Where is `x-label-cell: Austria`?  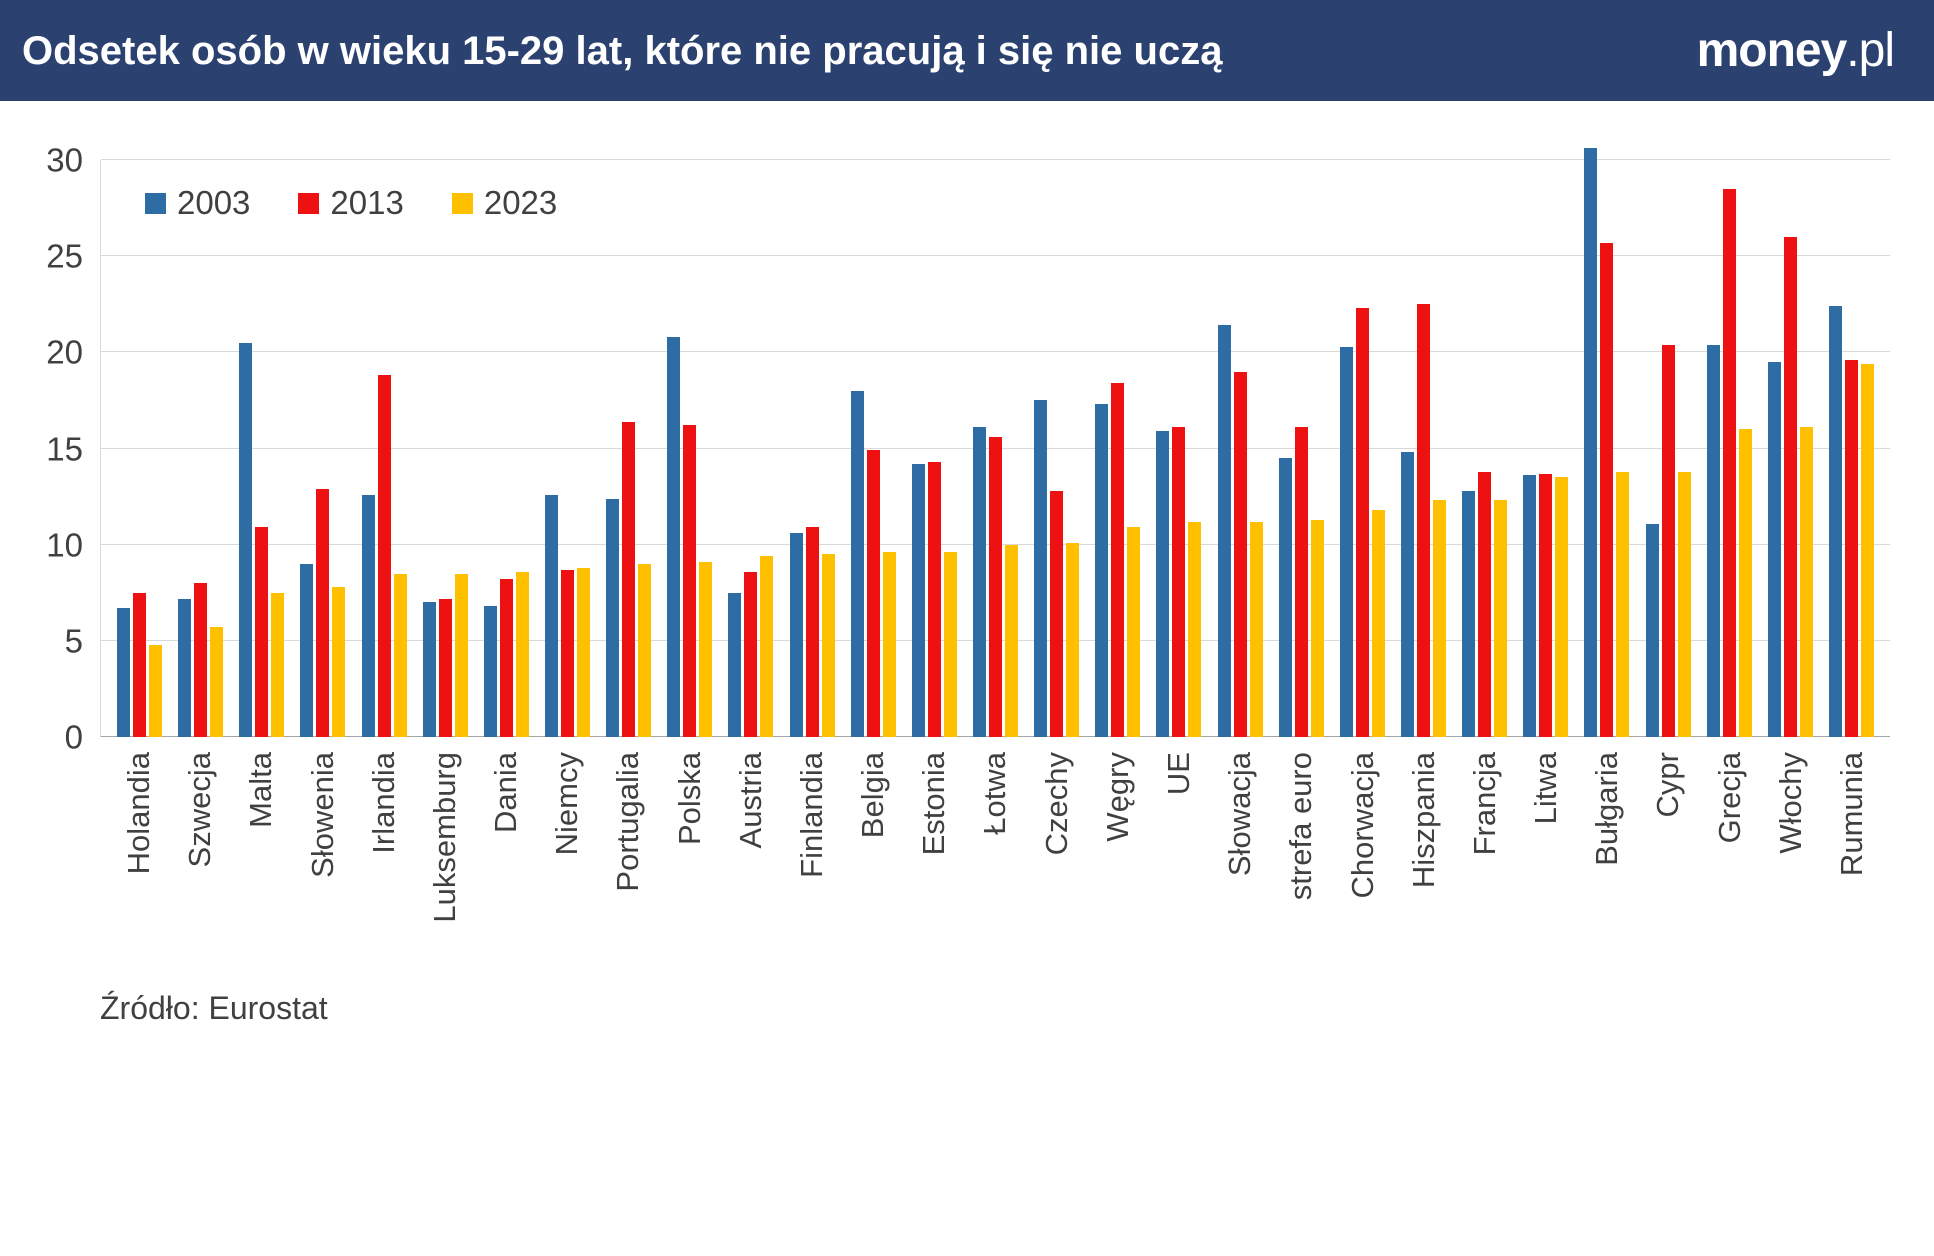
x-label-cell: Austria is located at coordinates (750, 861).